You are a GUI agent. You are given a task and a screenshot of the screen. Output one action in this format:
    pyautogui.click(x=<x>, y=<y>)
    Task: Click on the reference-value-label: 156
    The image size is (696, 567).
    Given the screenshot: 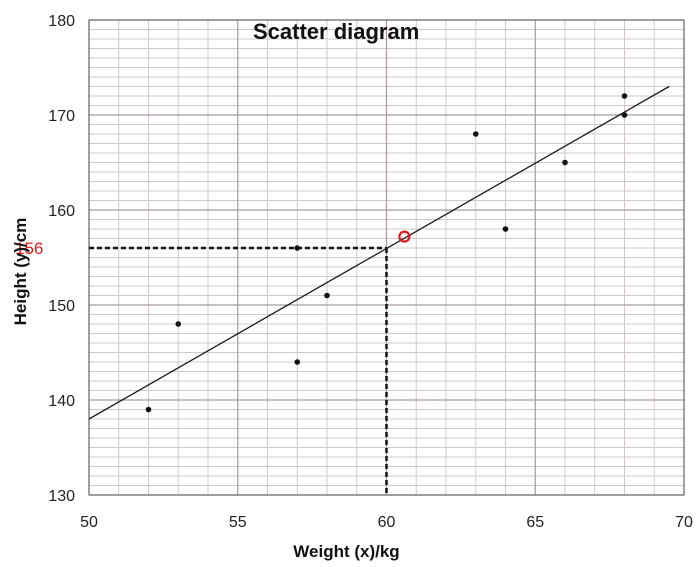 What is the action you would take?
    pyautogui.click(x=29, y=248)
    